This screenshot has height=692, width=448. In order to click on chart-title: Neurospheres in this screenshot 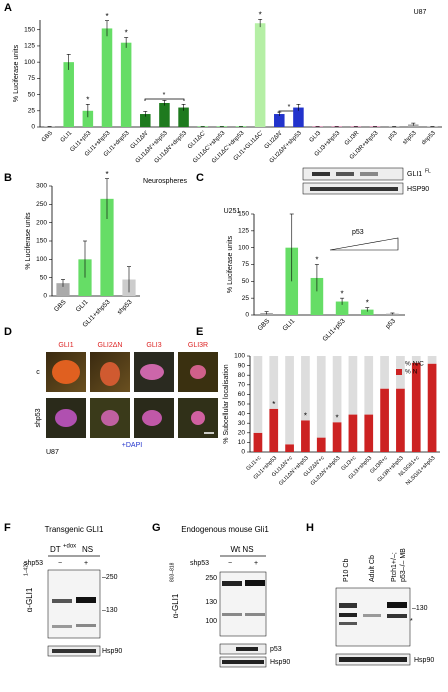, I will do `click(165, 181)`.